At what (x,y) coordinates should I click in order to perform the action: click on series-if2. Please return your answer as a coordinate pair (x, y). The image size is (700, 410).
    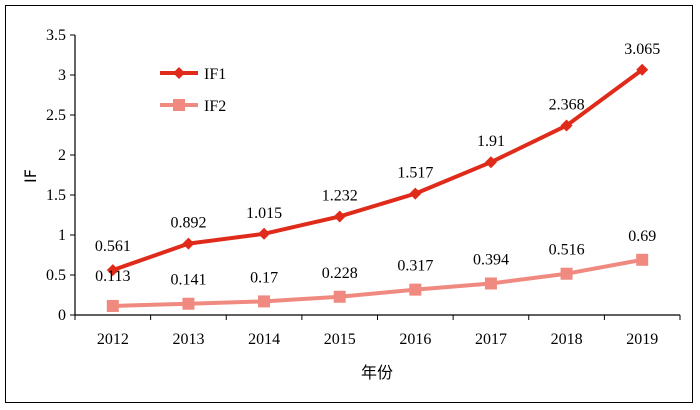
    Looking at the image, I should click on (377, 282).